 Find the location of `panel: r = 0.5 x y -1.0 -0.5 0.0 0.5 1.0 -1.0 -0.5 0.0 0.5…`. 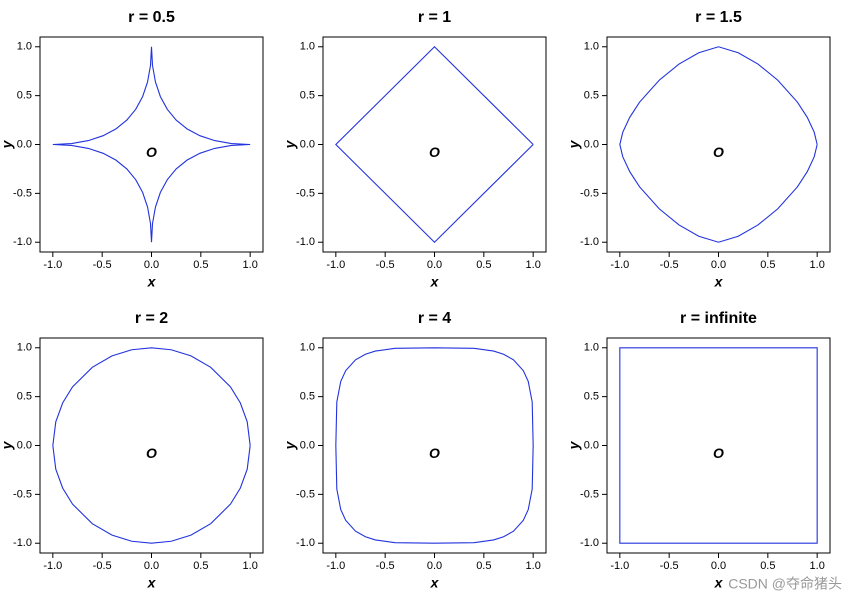

panel: r = 0.5 x y -1.0 -0.5 0.0 0.5 1.0 -1.0 -0.5 0.0 0.5… is located at coordinates (132, 149).